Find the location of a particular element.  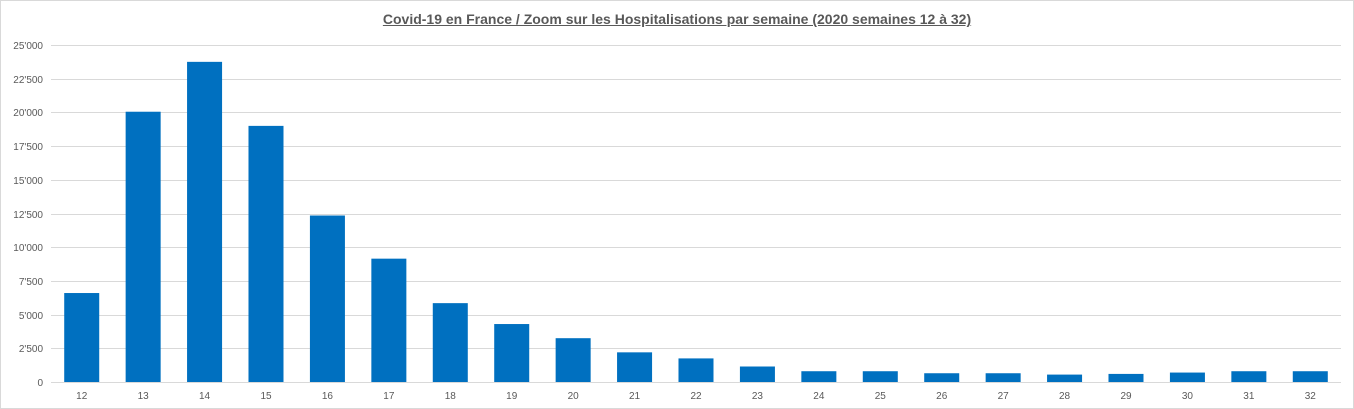

y-tick-label: 15'000 is located at coordinates (28, 181).